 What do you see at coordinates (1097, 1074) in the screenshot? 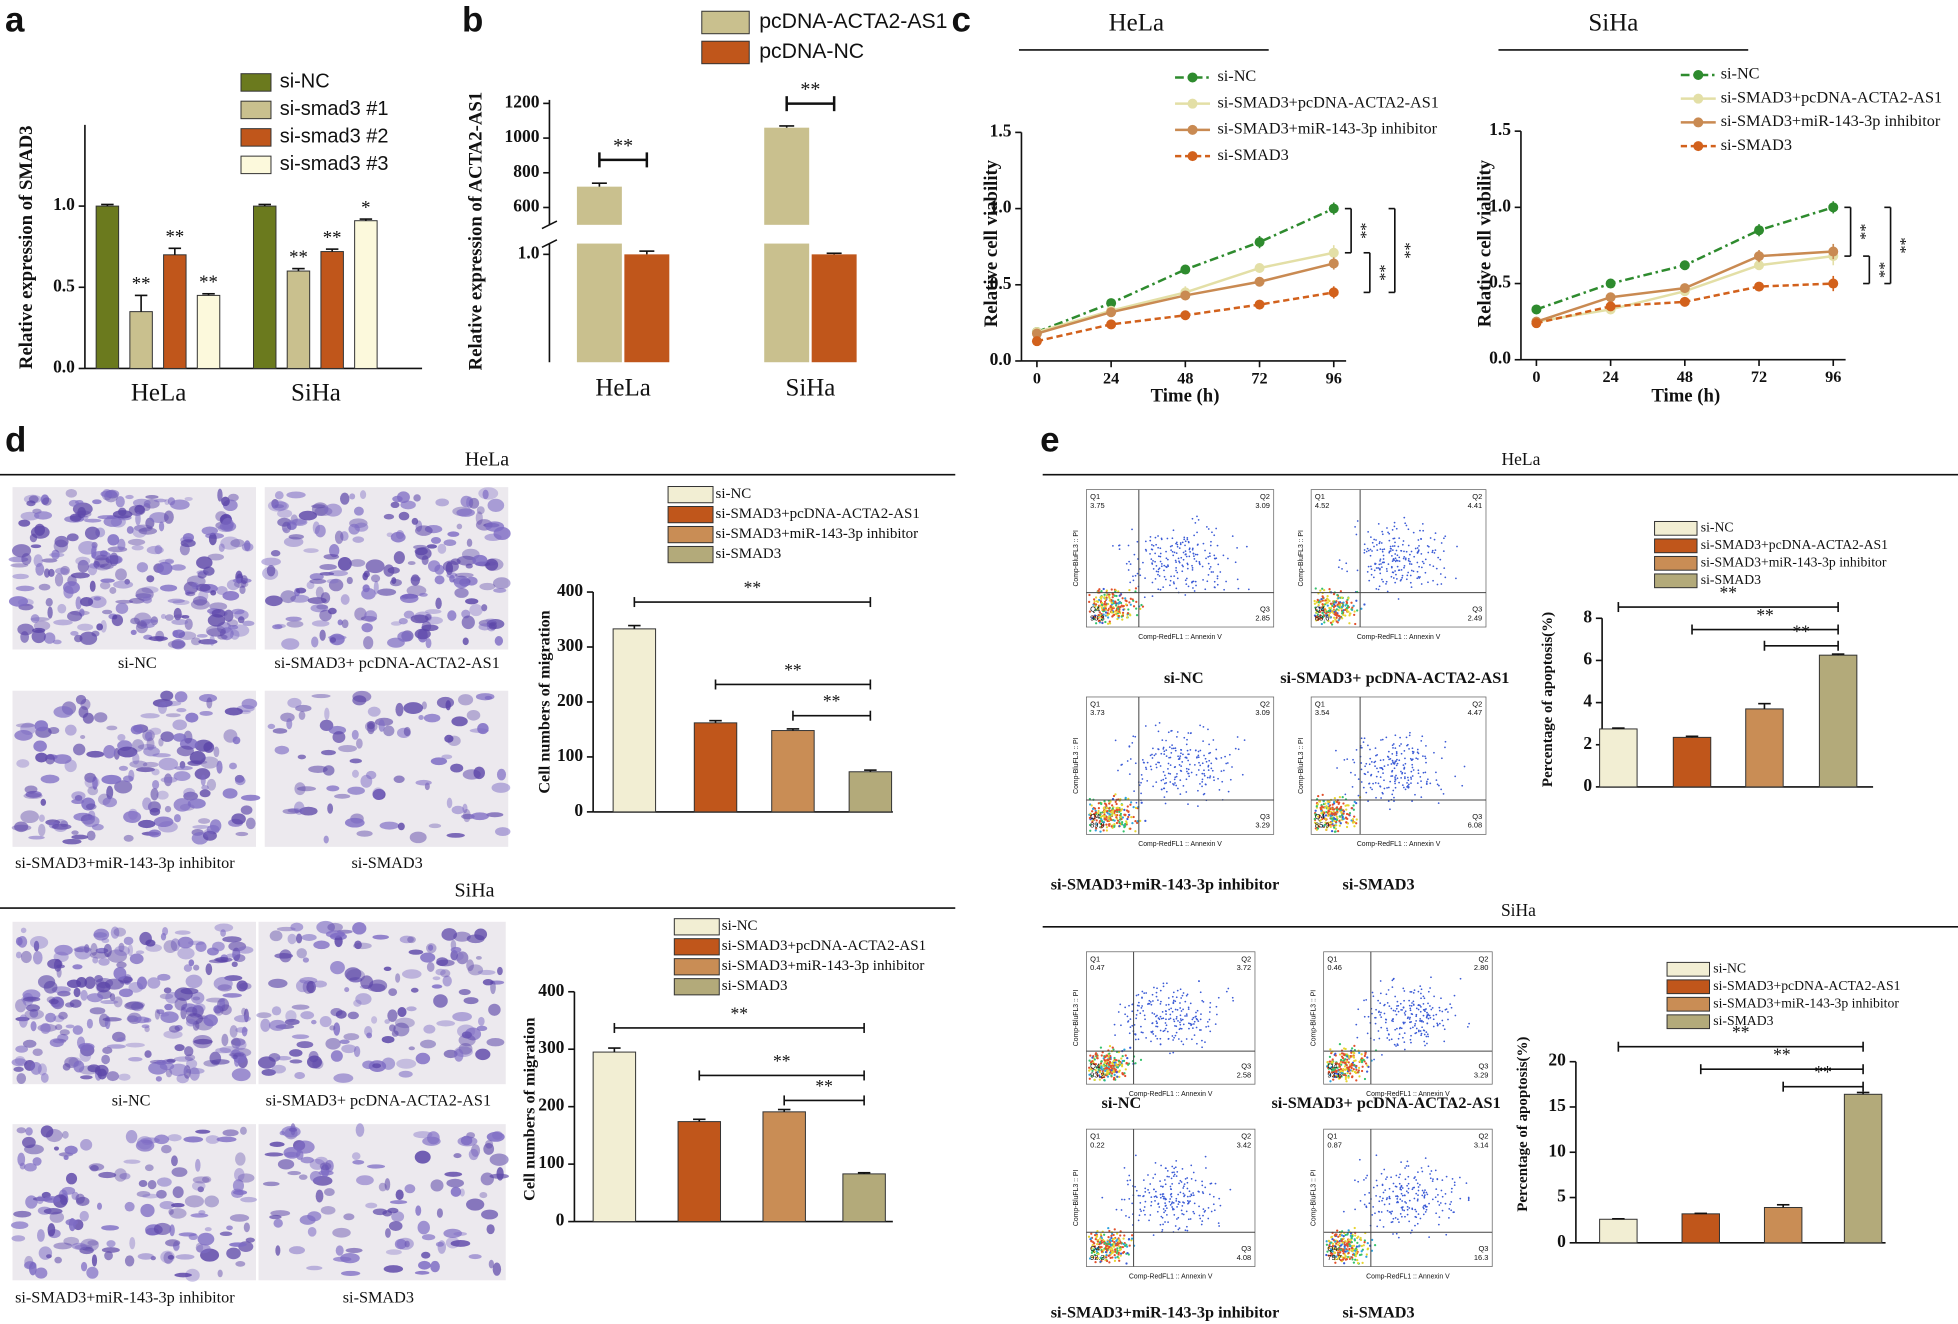
I see `quadrant-value: 93.2` at bounding box center [1097, 1074].